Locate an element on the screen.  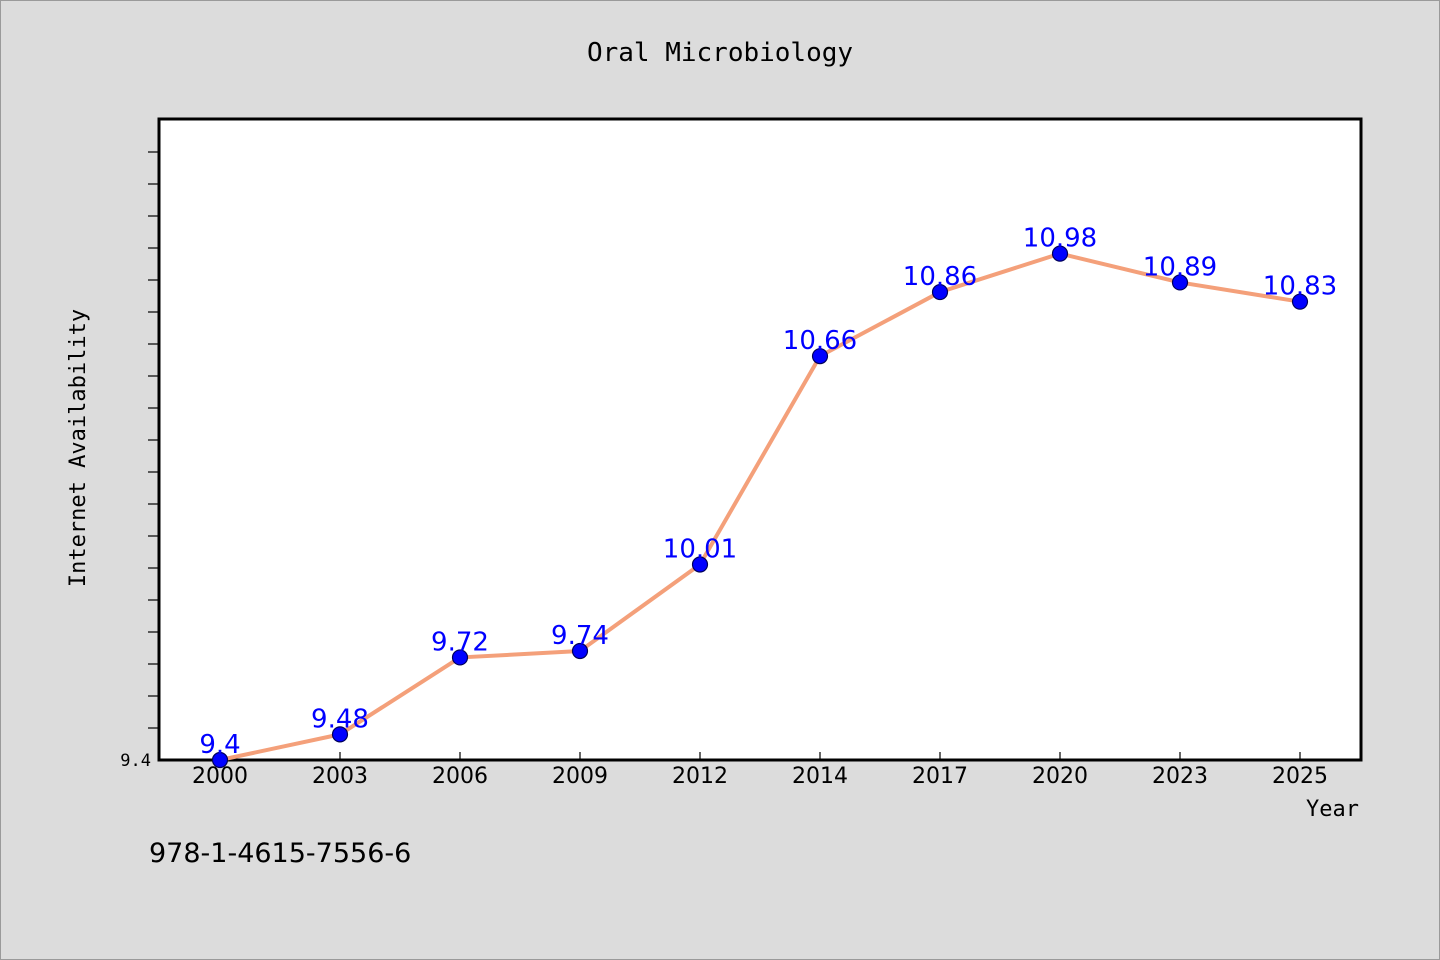
data-label-2025: 10.83 is located at coordinates (1300, 287).